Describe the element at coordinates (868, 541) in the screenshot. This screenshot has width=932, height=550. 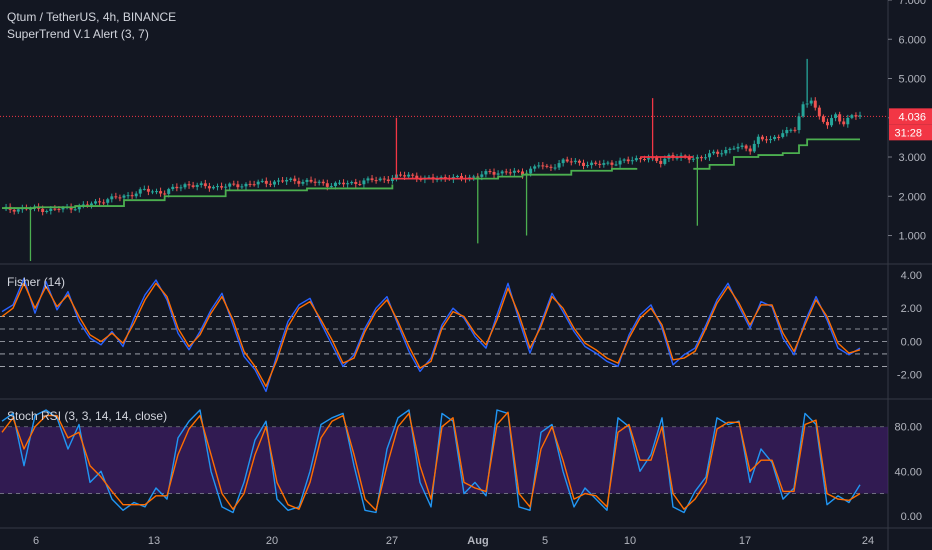
I see `time-axis-label: 24` at that location.